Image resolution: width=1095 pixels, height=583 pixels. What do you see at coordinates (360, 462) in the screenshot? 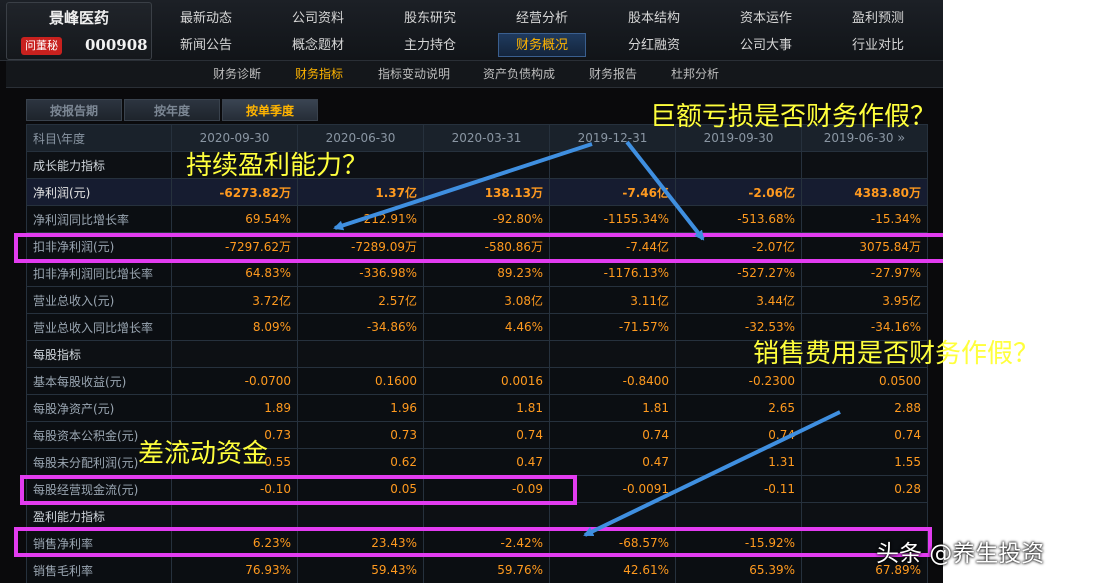
I see `value-cell: 0.62` at bounding box center [360, 462].